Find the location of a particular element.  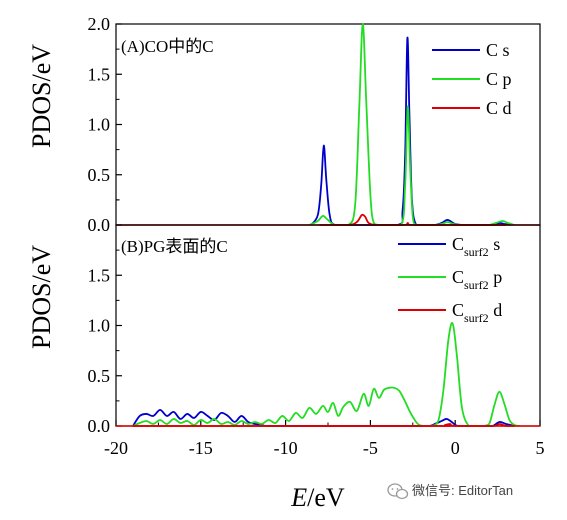

panel-b-x-tick-label: 0 is located at coordinates (455, 448).